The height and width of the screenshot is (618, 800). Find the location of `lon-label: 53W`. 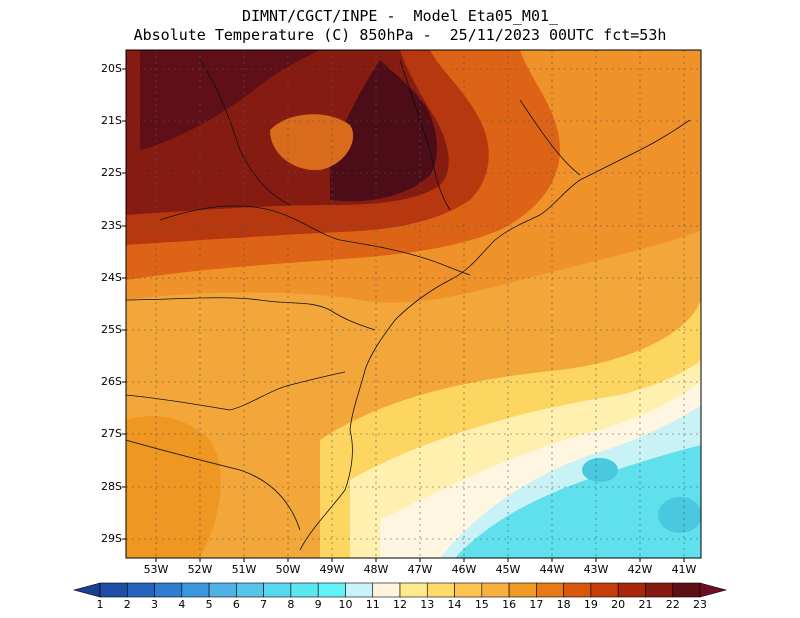

lon-label: 53W is located at coordinates (156, 569).